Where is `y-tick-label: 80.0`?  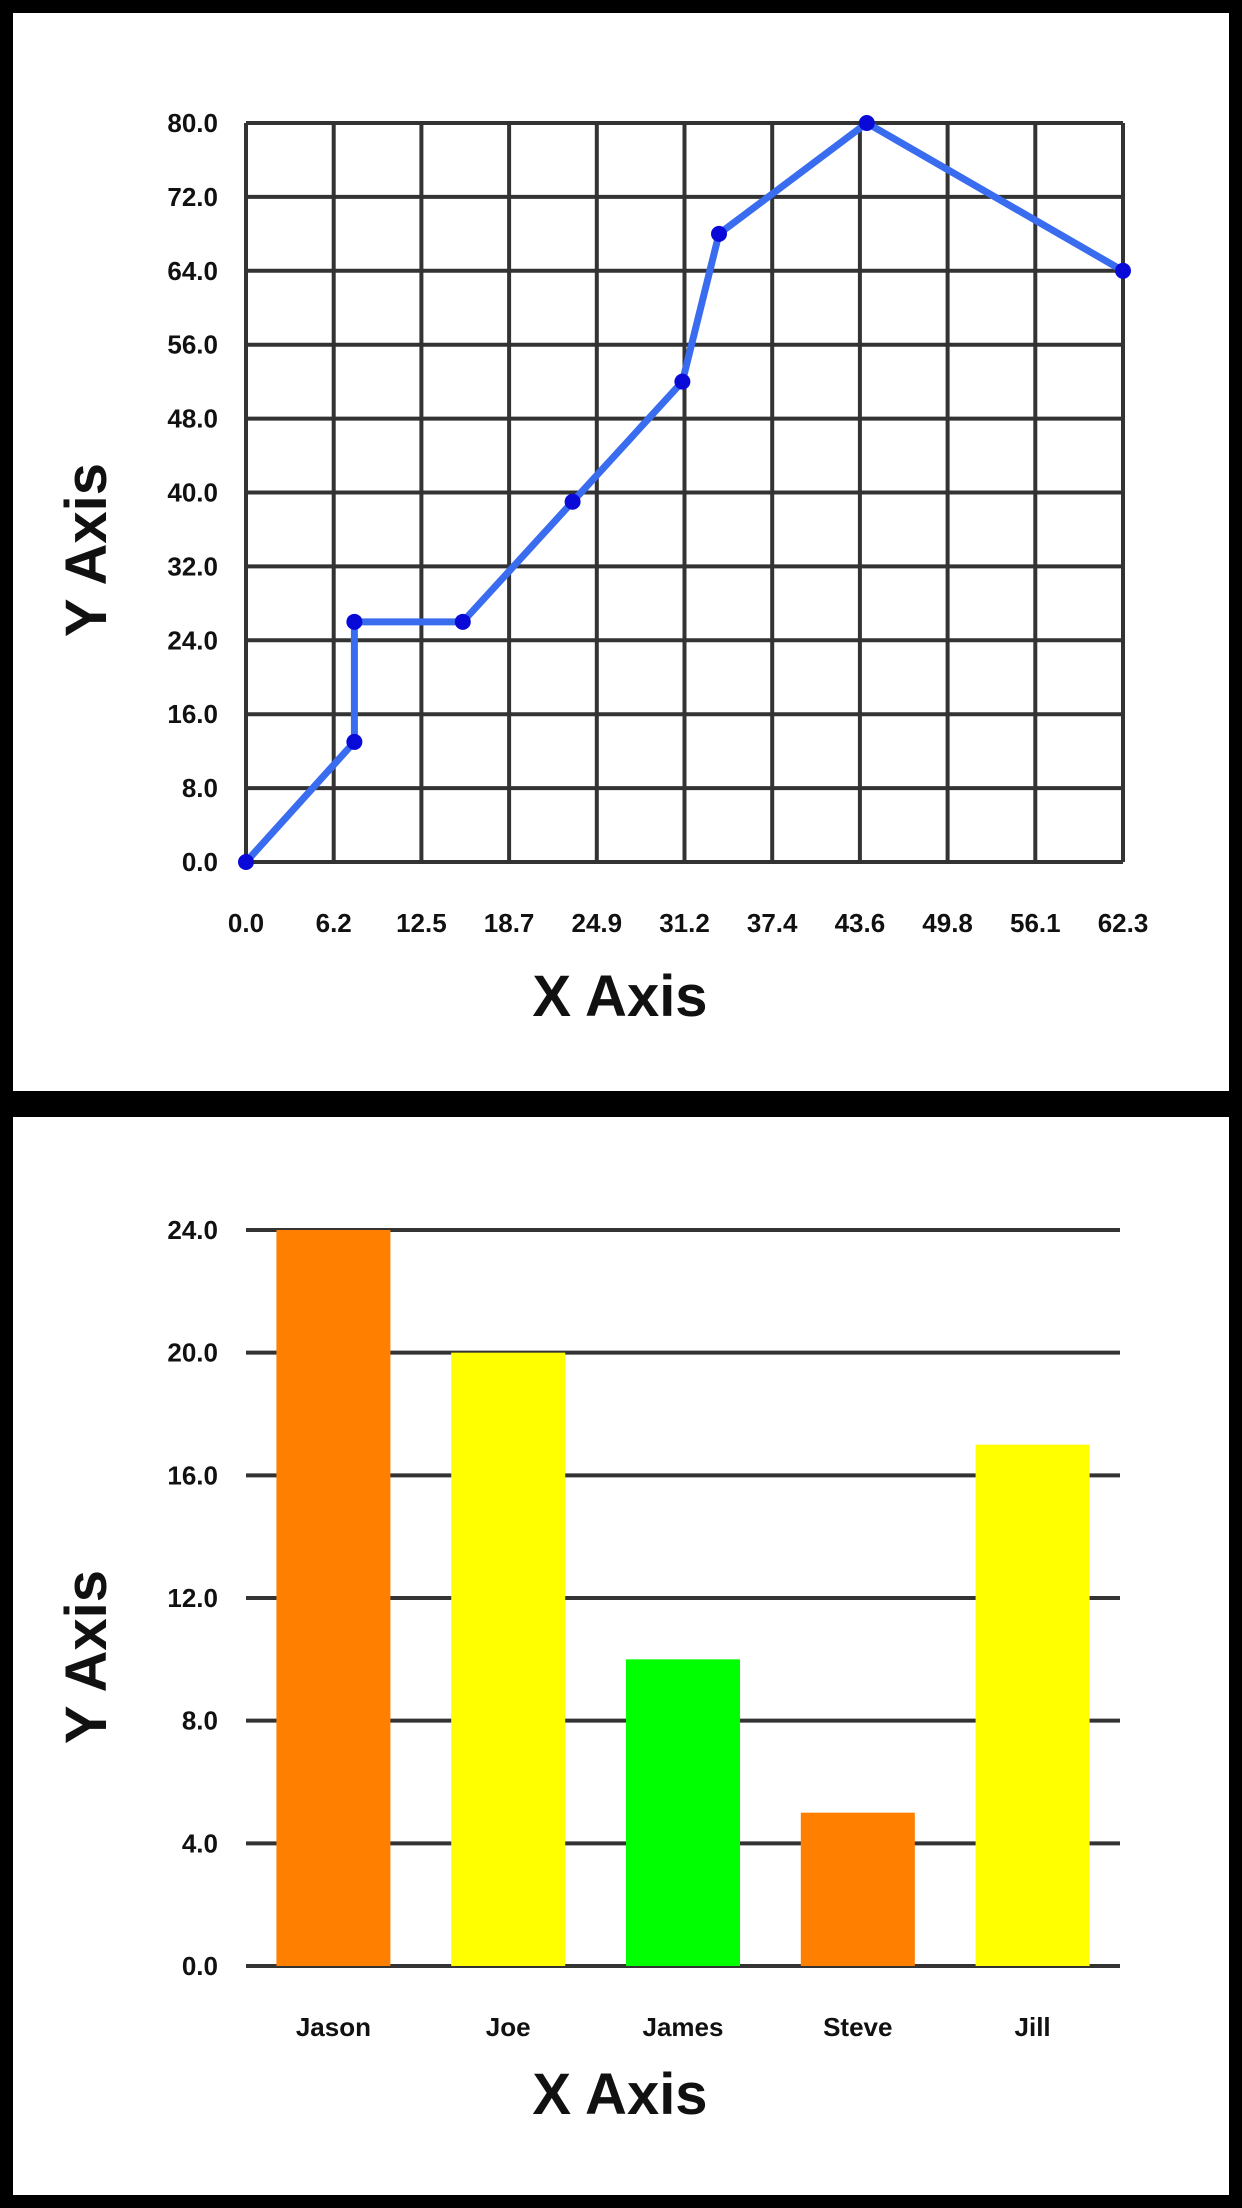 y-tick-label: 80.0 is located at coordinates (192, 123).